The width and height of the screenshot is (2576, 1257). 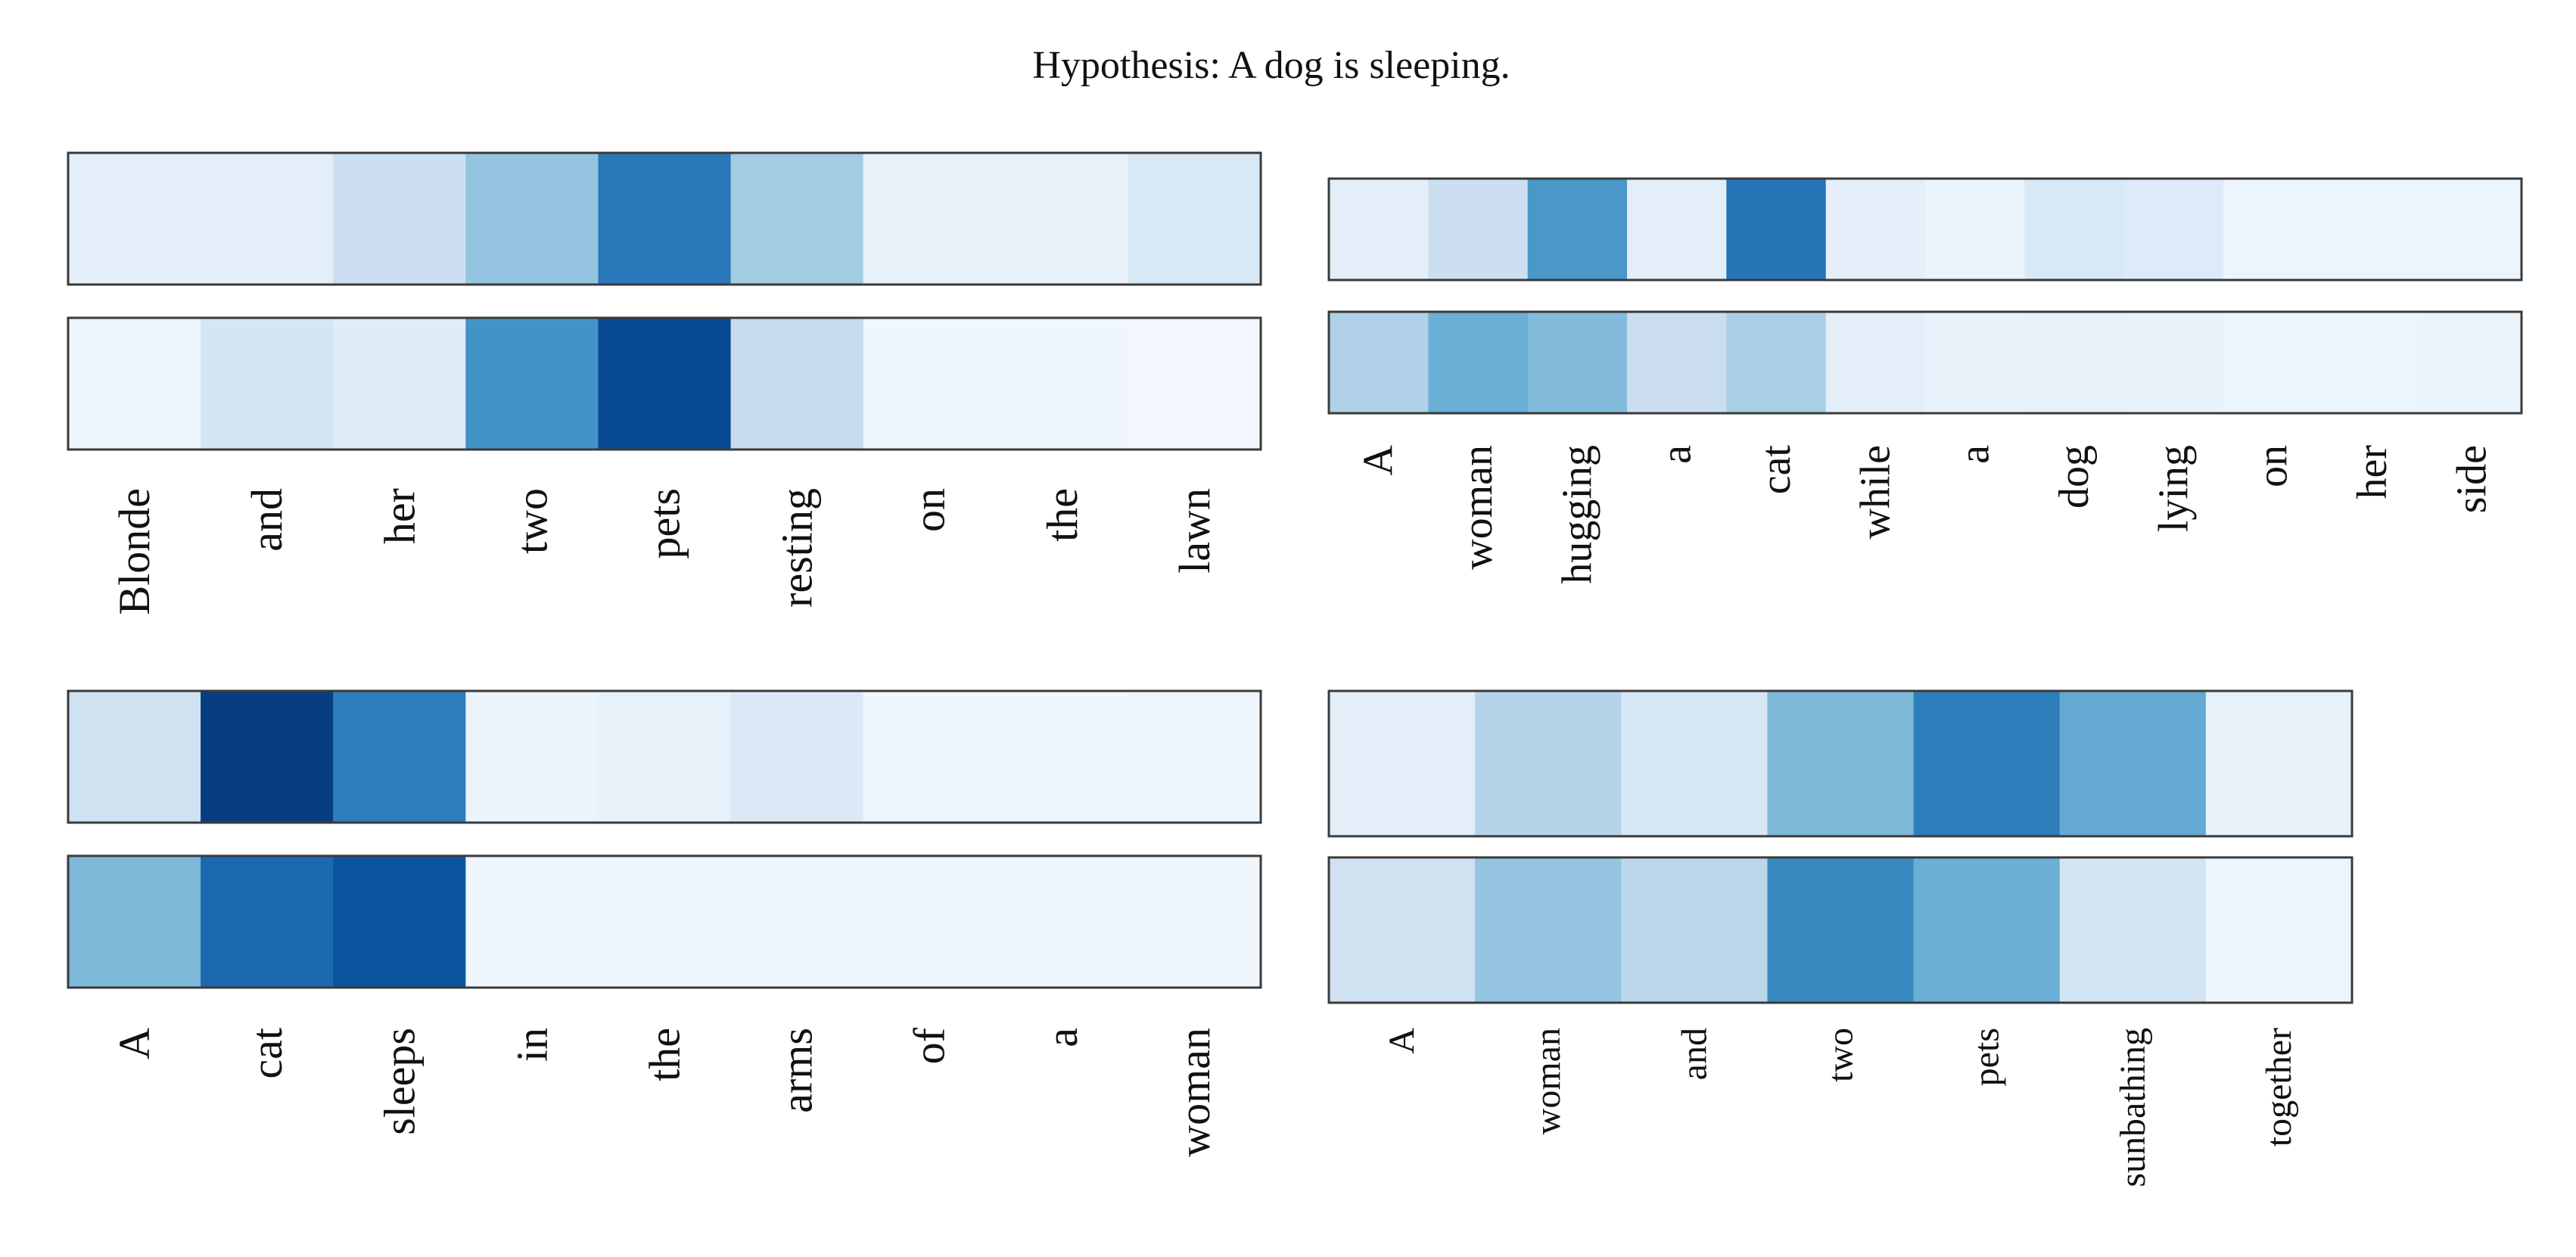 I want to click on token-label: in, so click(x=531, y=1045).